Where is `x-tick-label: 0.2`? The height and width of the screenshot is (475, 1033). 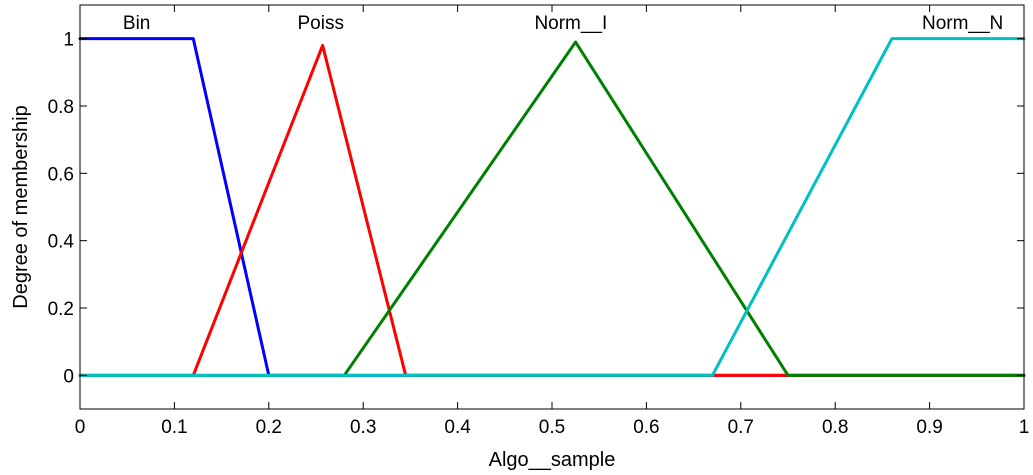 x-tick-label: 0.2 is located at coordinates (269, 427).